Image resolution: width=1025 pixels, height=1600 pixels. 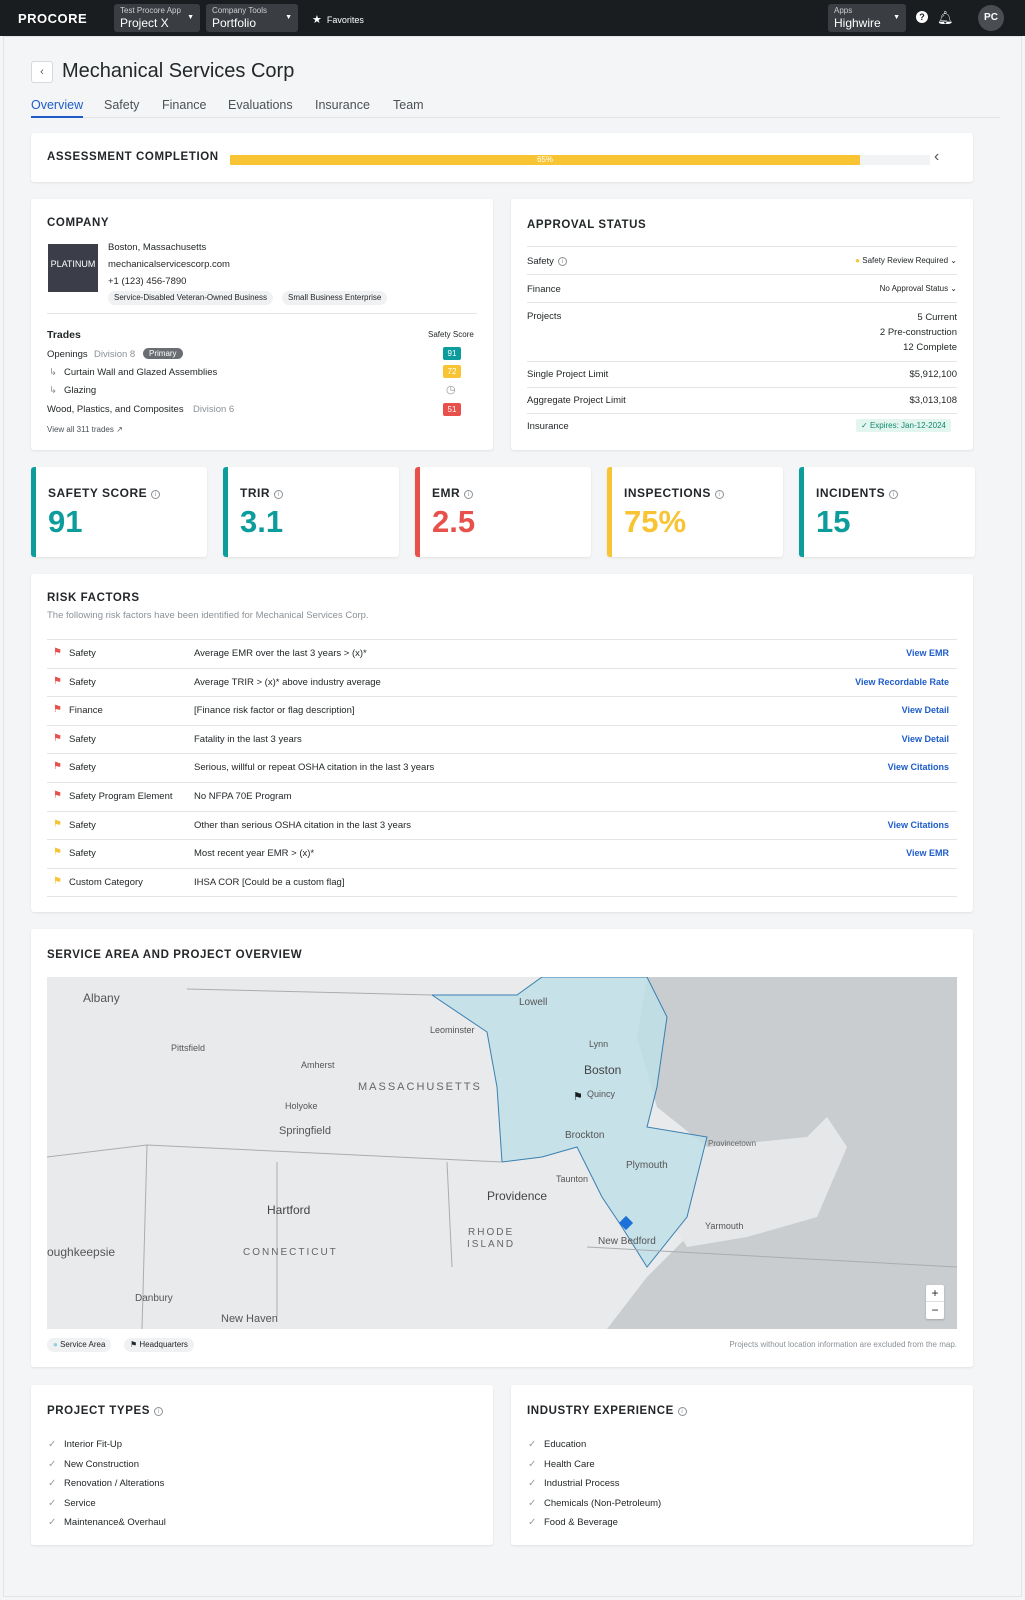 What do you see at coordinates (80, 390) in the screenshot?
I see `trade-name: Glazing` at bounding box center [80, 390].